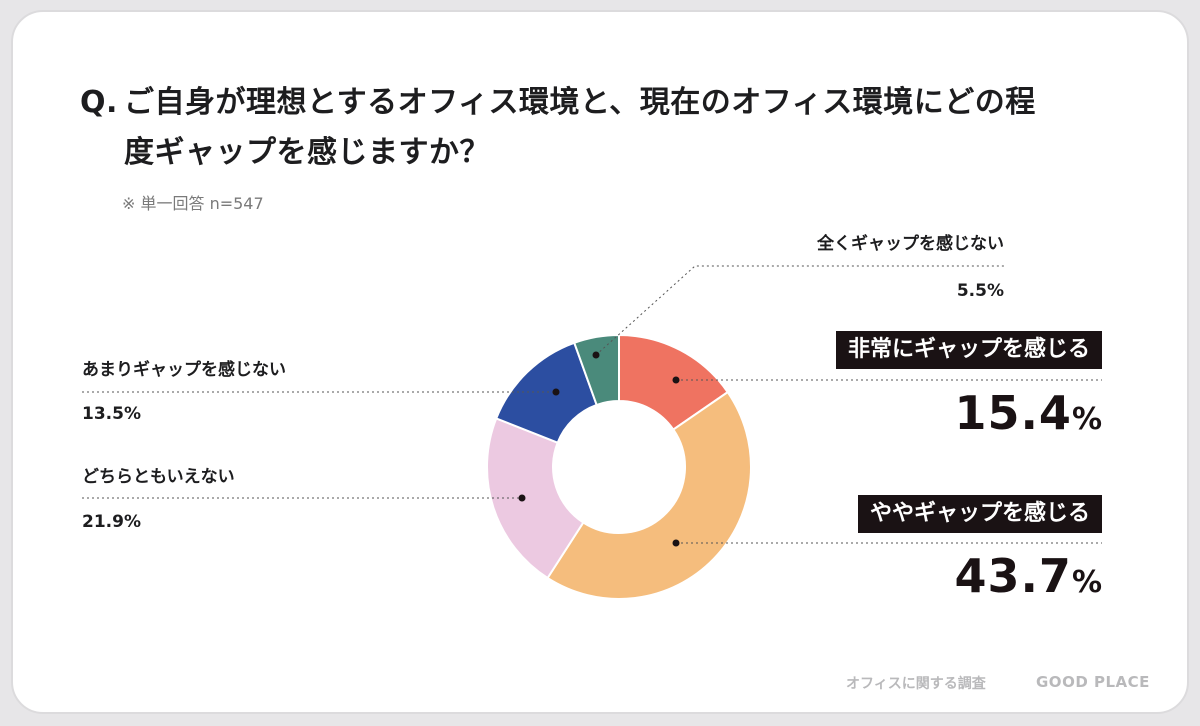 The height and width of the screenshot is (726, 1200). Describe the element at coordinates (596, 370) in the screenshot. I see `donut-slice-none` at that location.